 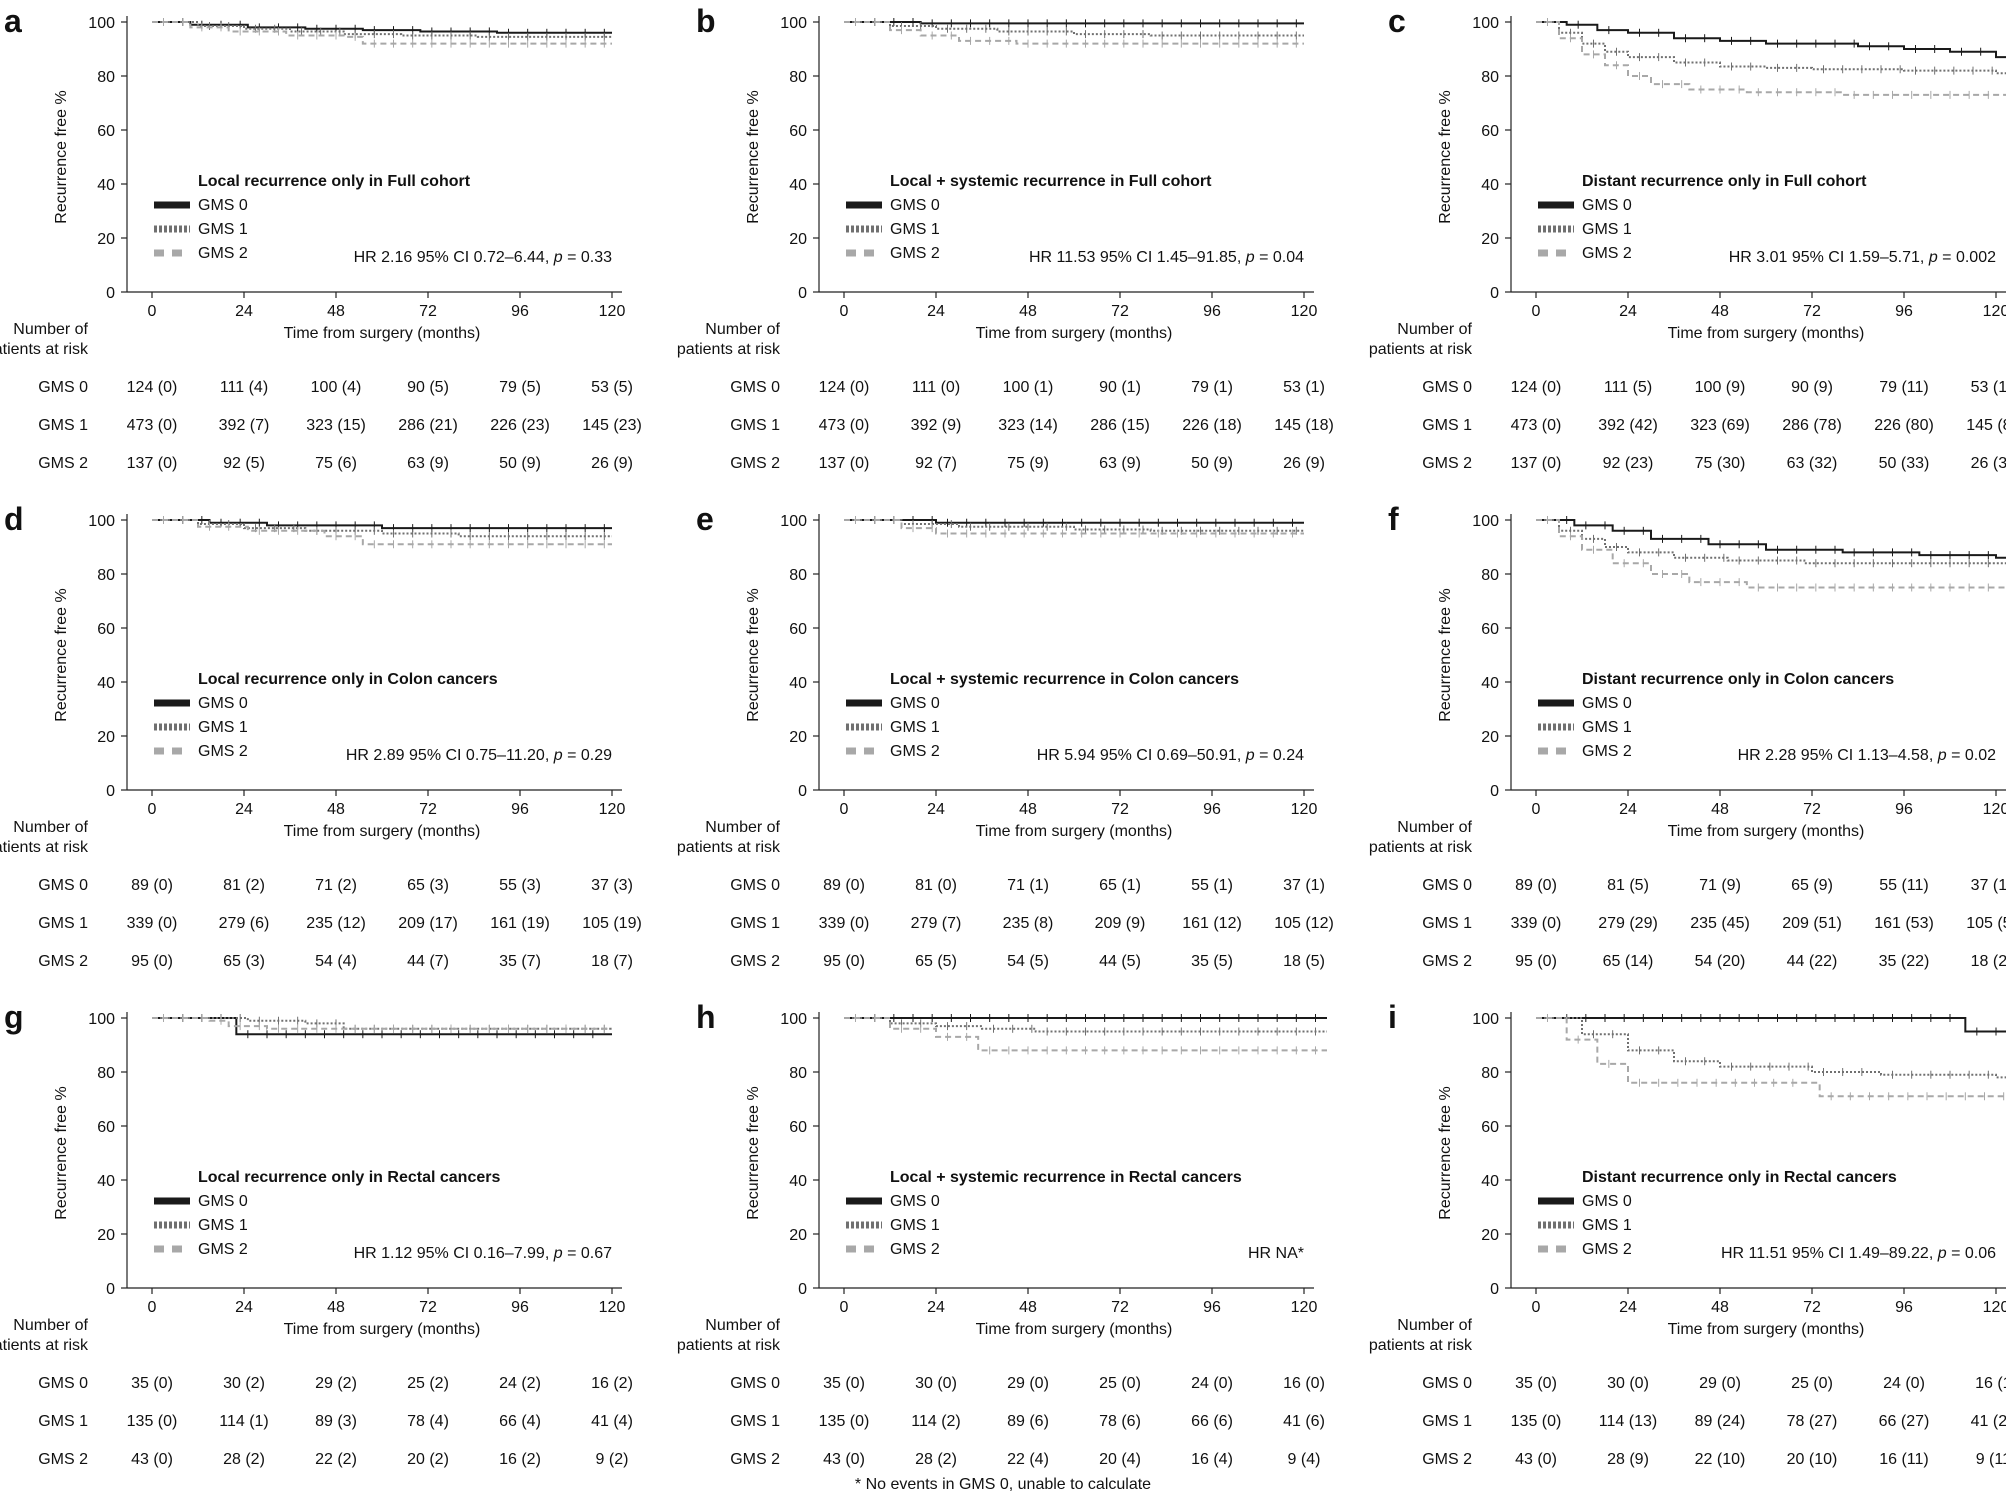 What do you see at coordinates (1028, 885) in the screenshot?
I see `risk-cell: 71 (1)` at bounding box center [1028, 885].